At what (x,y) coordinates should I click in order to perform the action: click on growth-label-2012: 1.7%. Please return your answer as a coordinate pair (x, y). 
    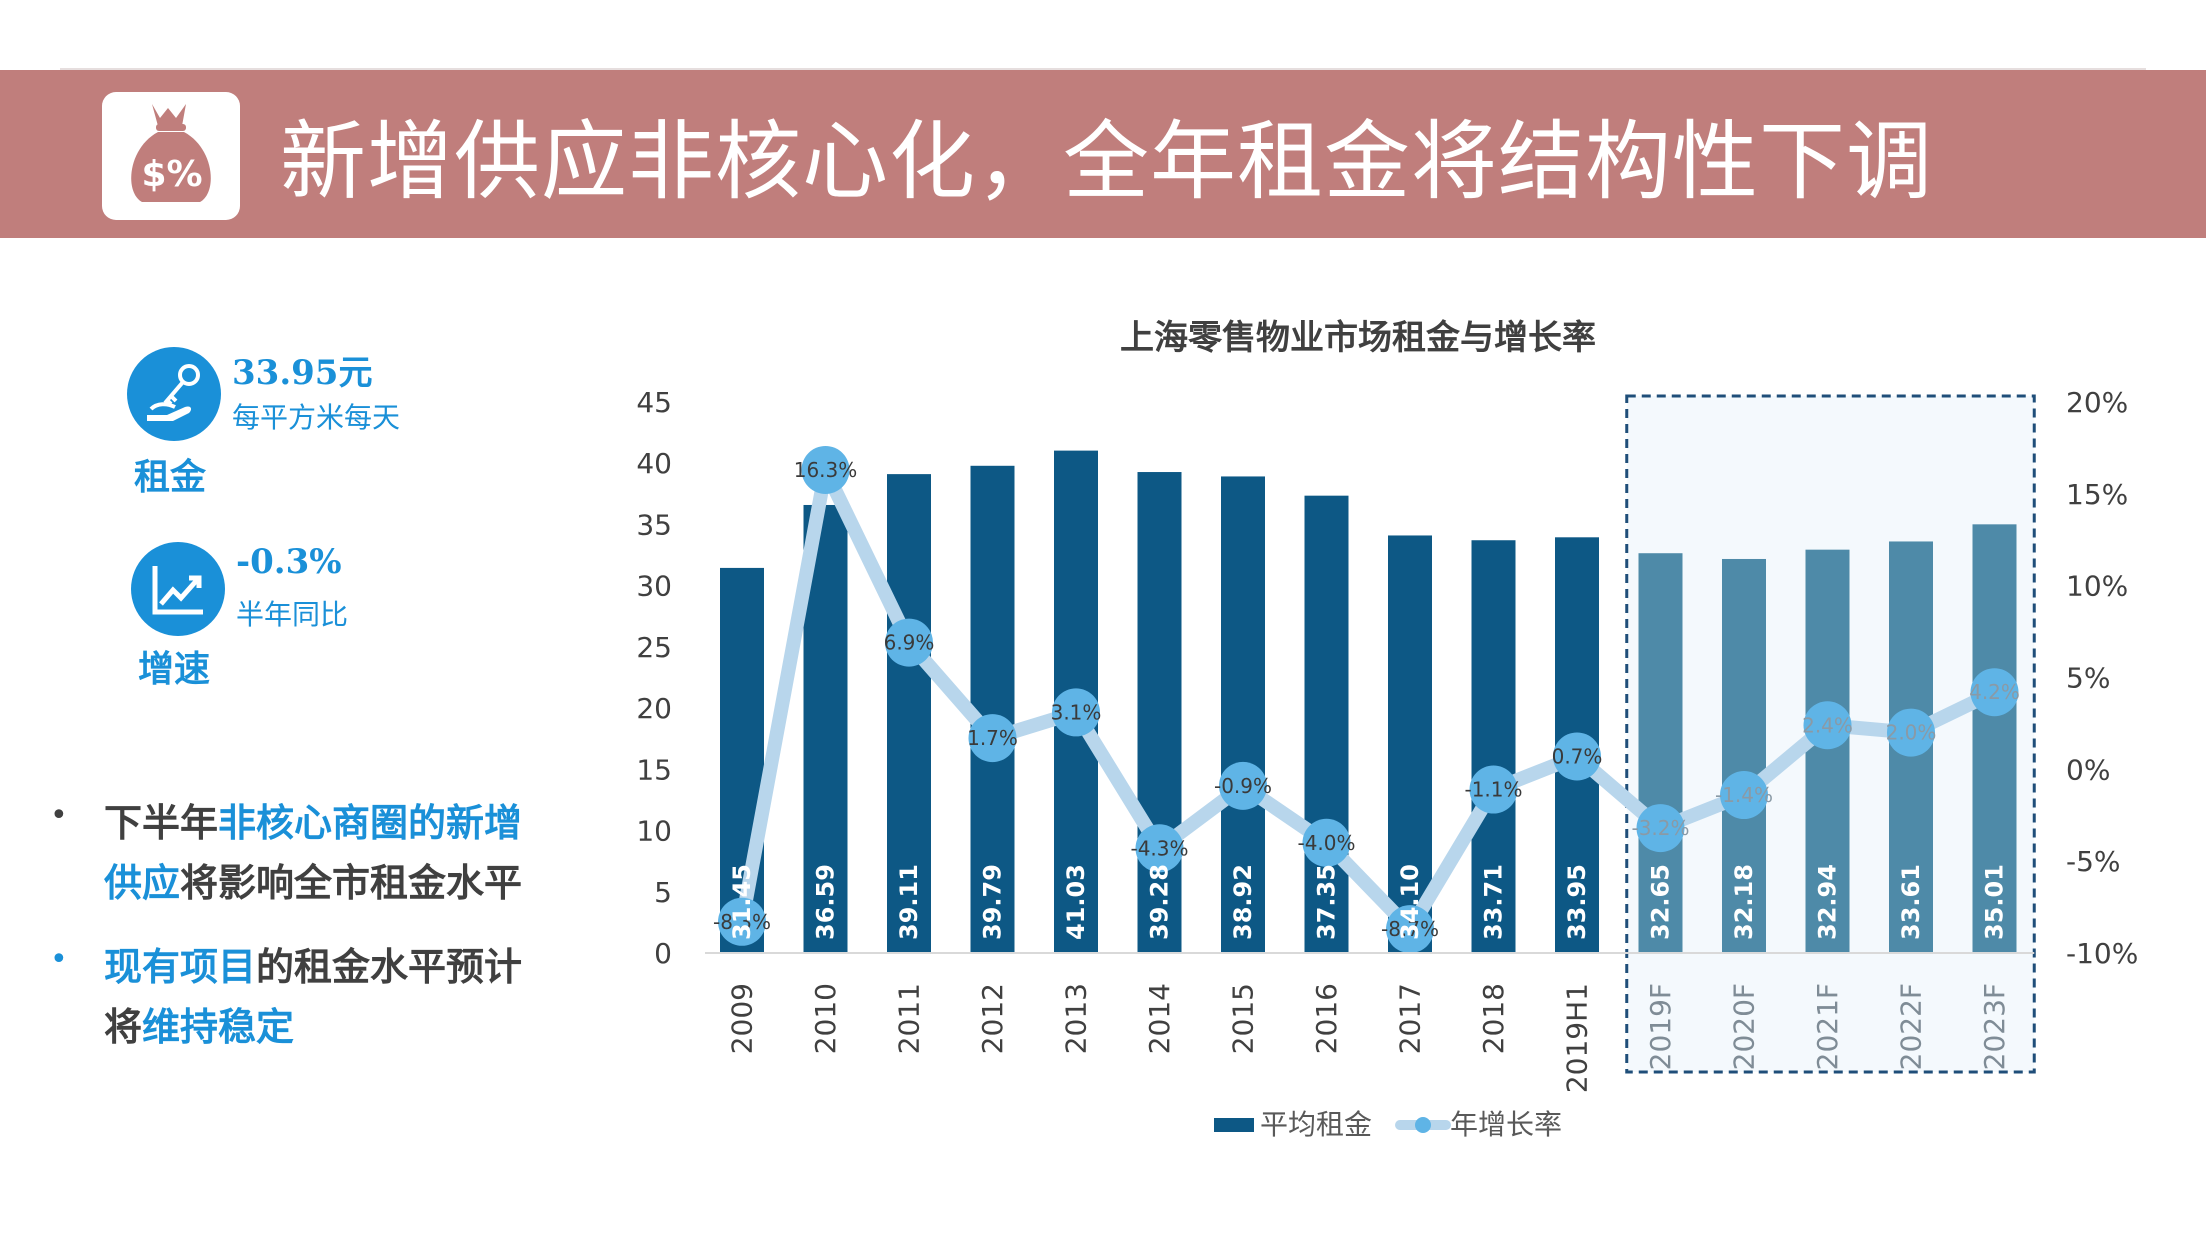
    Looking at the image, I should click on (992, 738).